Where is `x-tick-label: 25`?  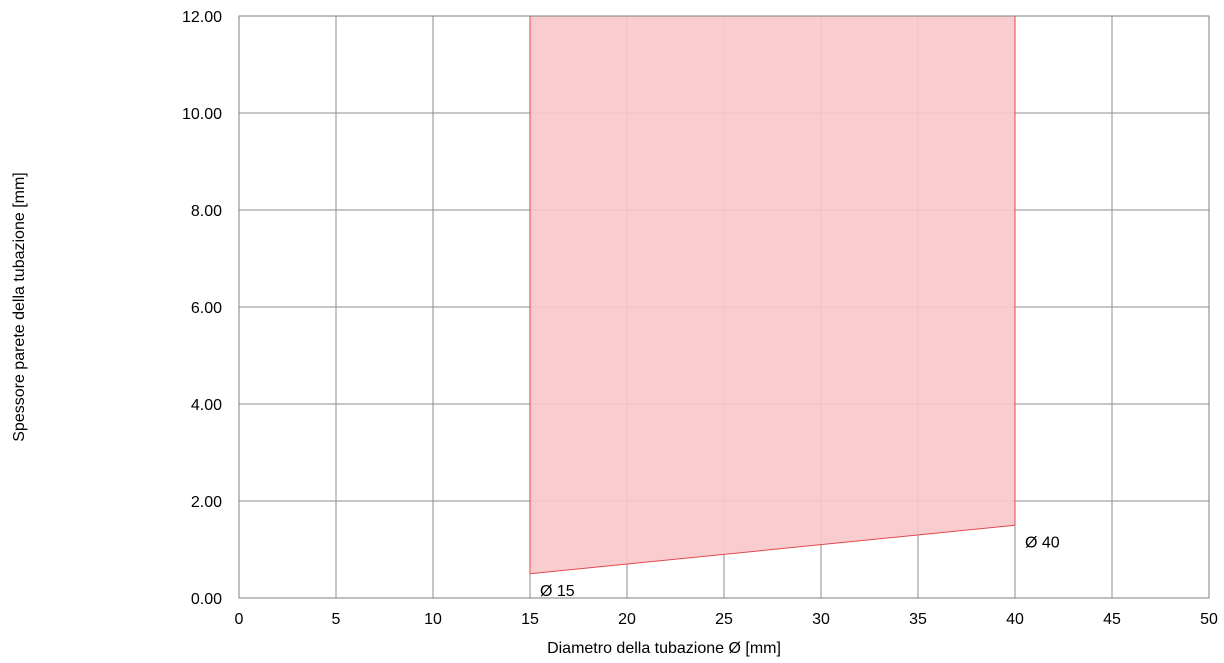
x-tick-label: 25 is located at coordinates (724, 619).